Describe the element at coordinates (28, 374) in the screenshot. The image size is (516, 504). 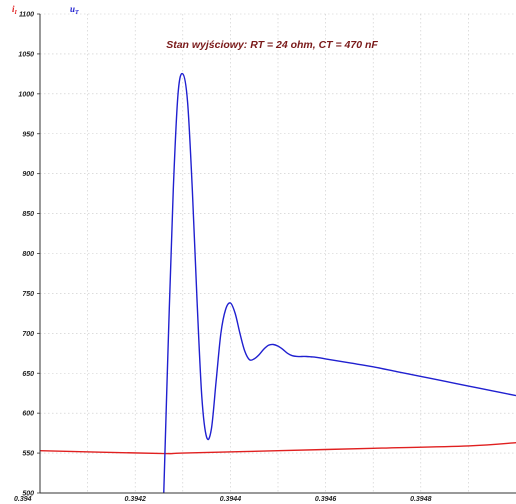
I see `y-tick-label: 650` at that location.